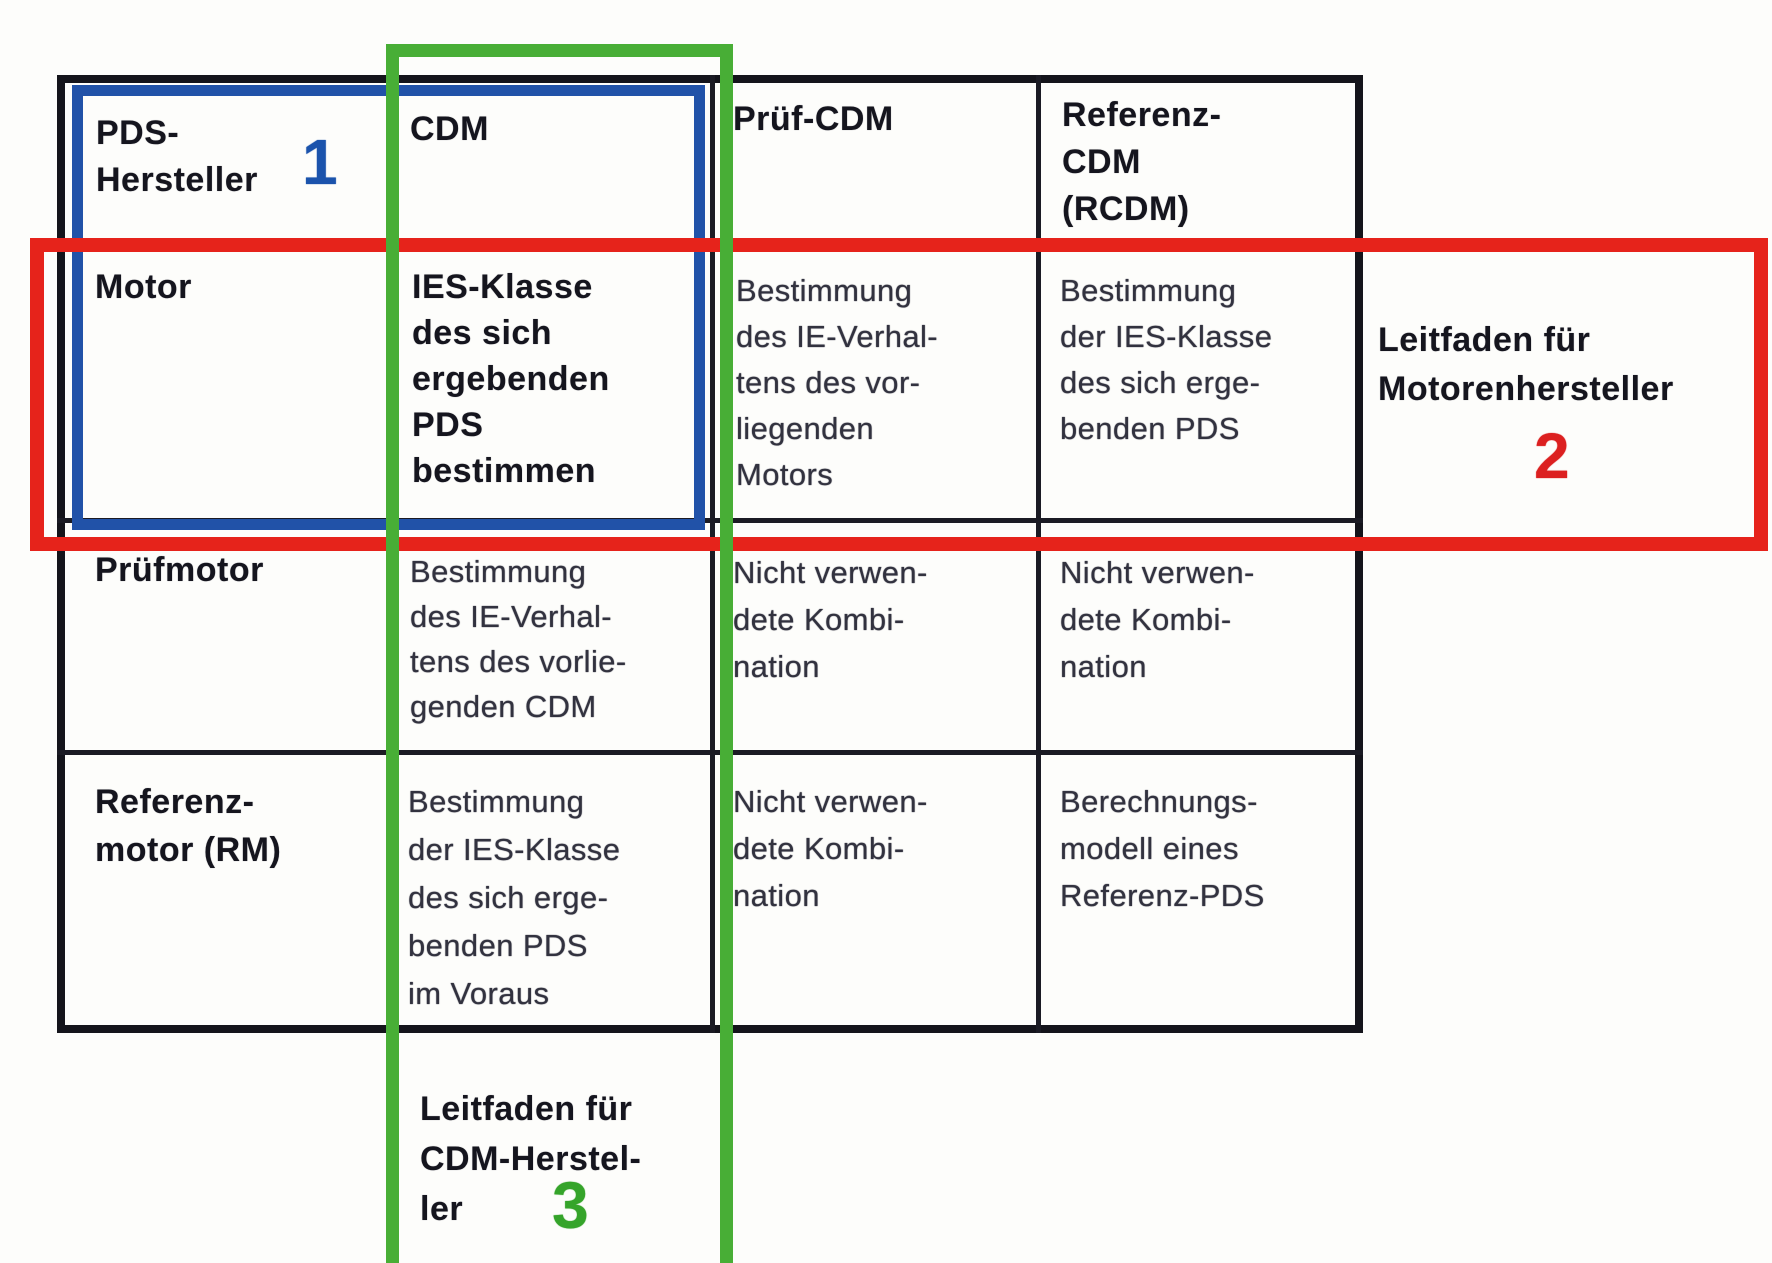  I want to click on marker-3-number: 3, so click(570, 1205).